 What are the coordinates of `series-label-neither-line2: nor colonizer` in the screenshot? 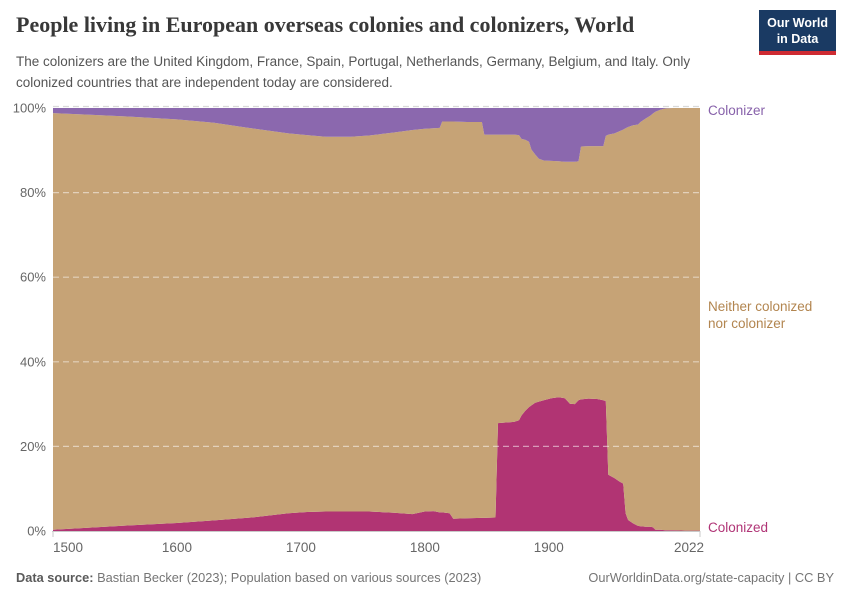 It's located at (747, 324).